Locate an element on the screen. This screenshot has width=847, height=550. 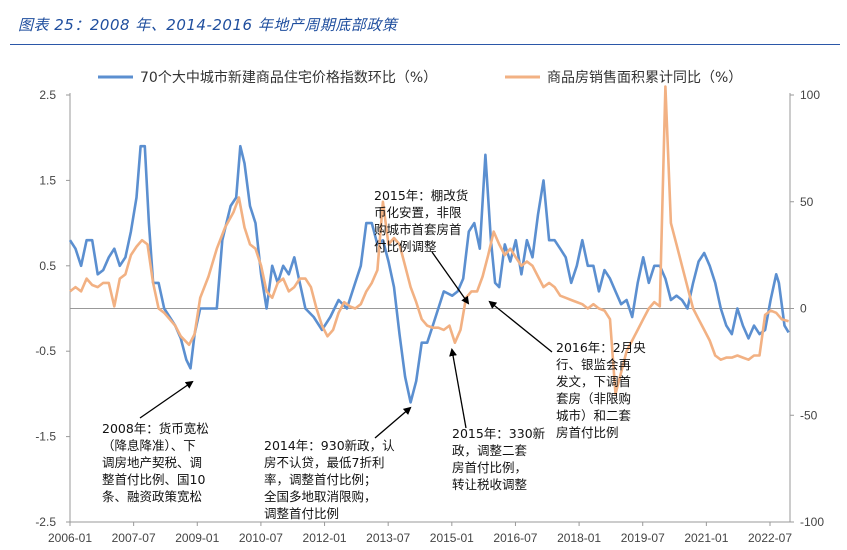
annotation-line: 率，调整首付比例； is located at coordinates (320, 479).